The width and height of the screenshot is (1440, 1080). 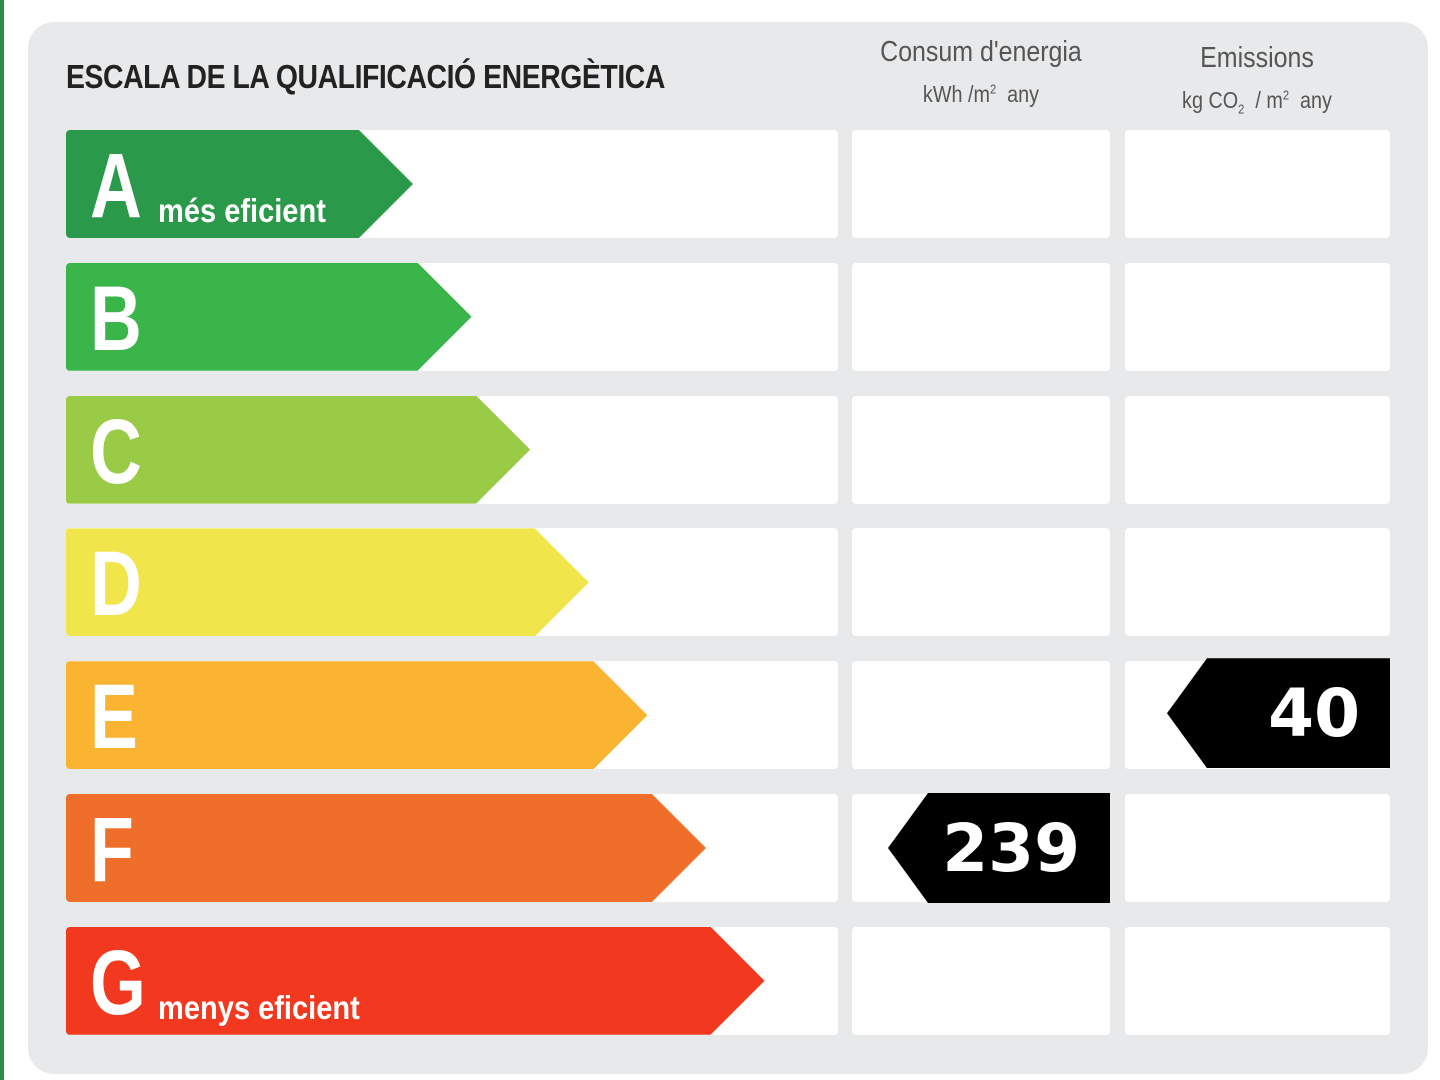 What do you see at coordinates (114, 717) in the screenshot?
I see `rating-letter-e: E` at bounding box center [114, 717].